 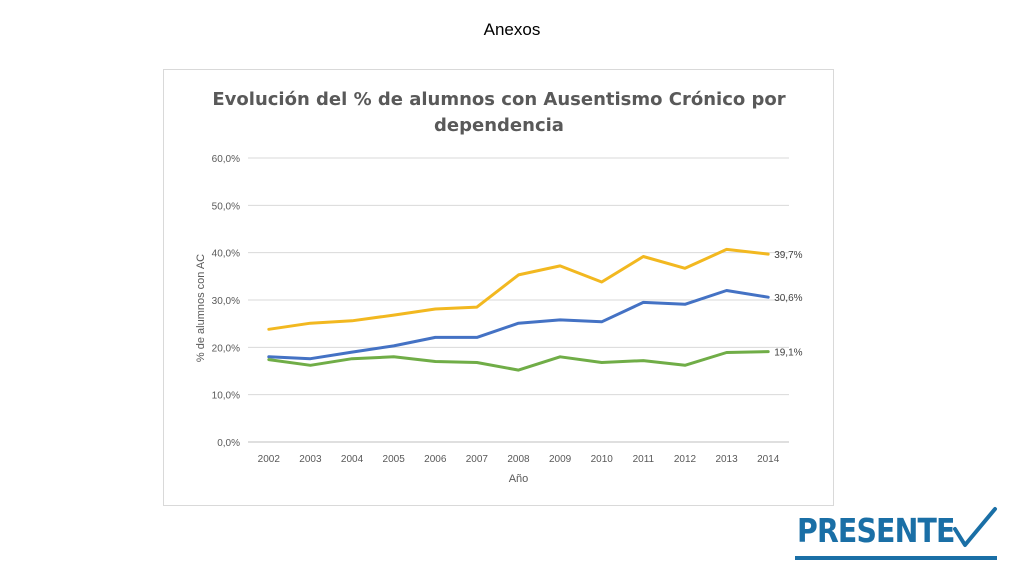 I want to click on data-label: 39,7%, so click(x=788, y=255).